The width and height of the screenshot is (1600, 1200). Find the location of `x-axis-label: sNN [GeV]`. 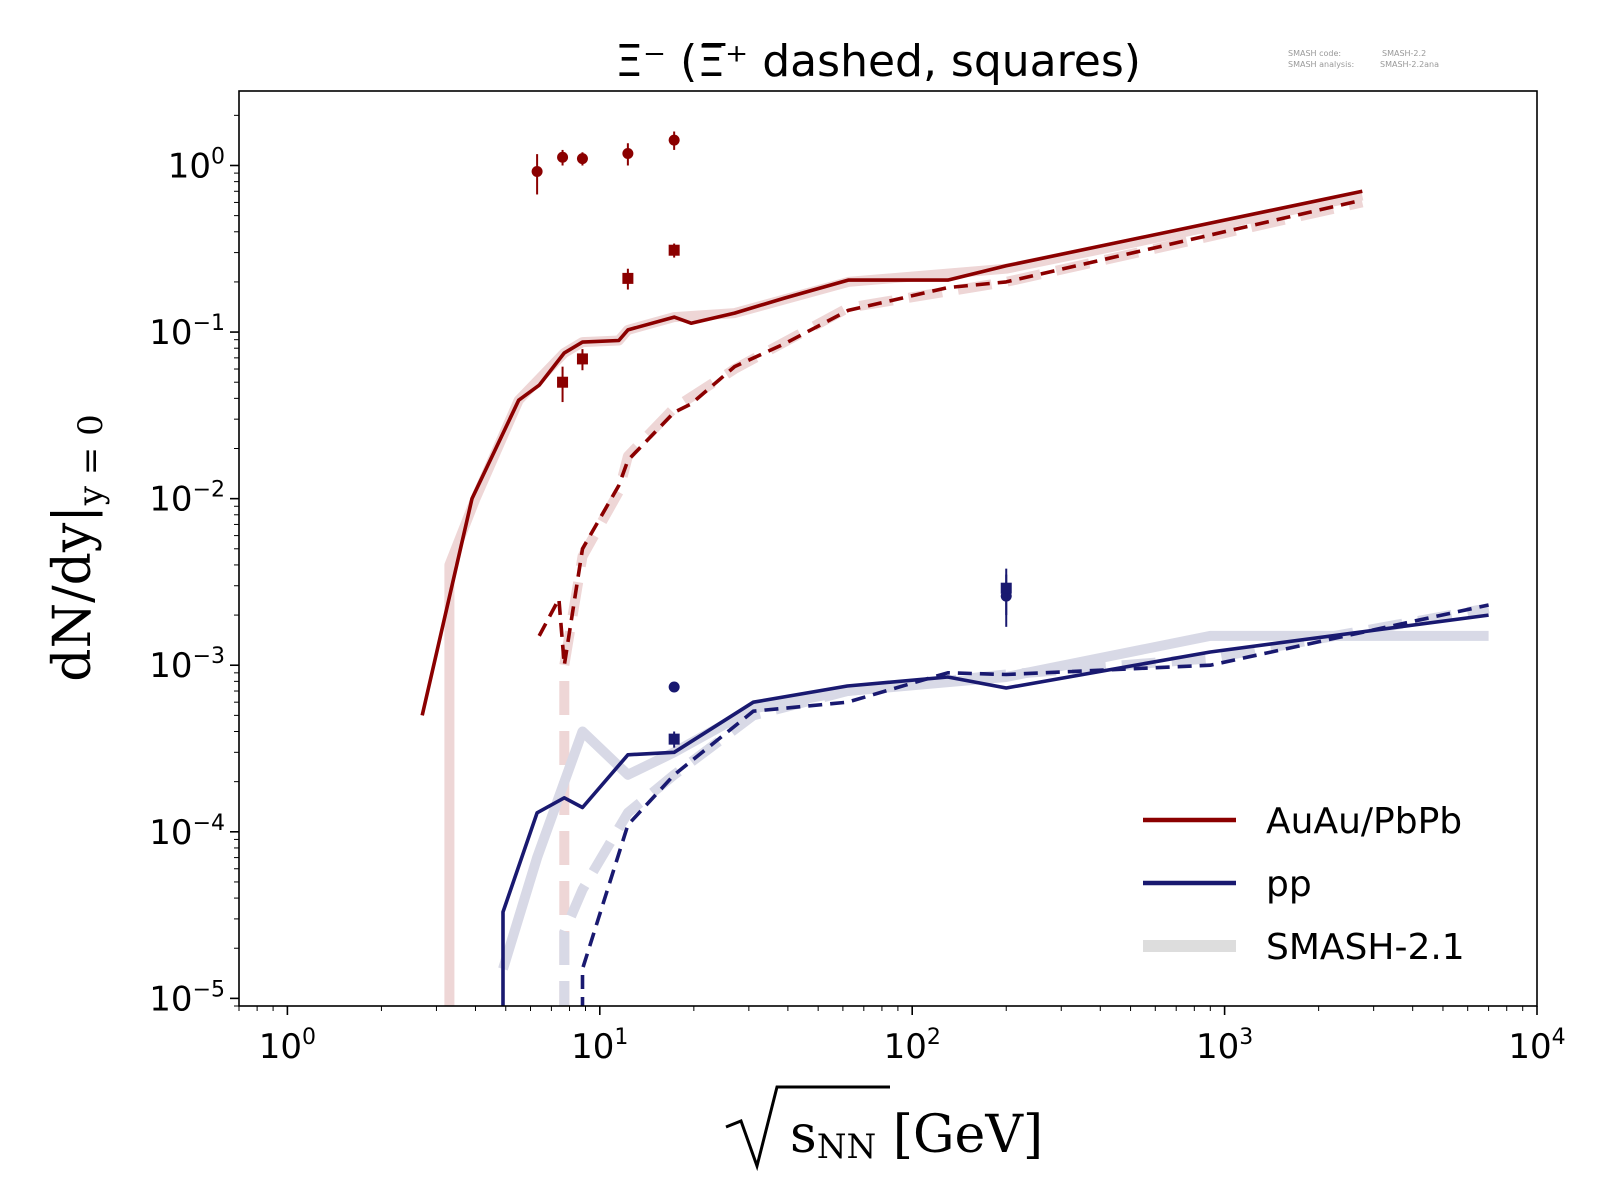

x-axis-label: sNN [GeV] is located at coordinates (884, 1128).